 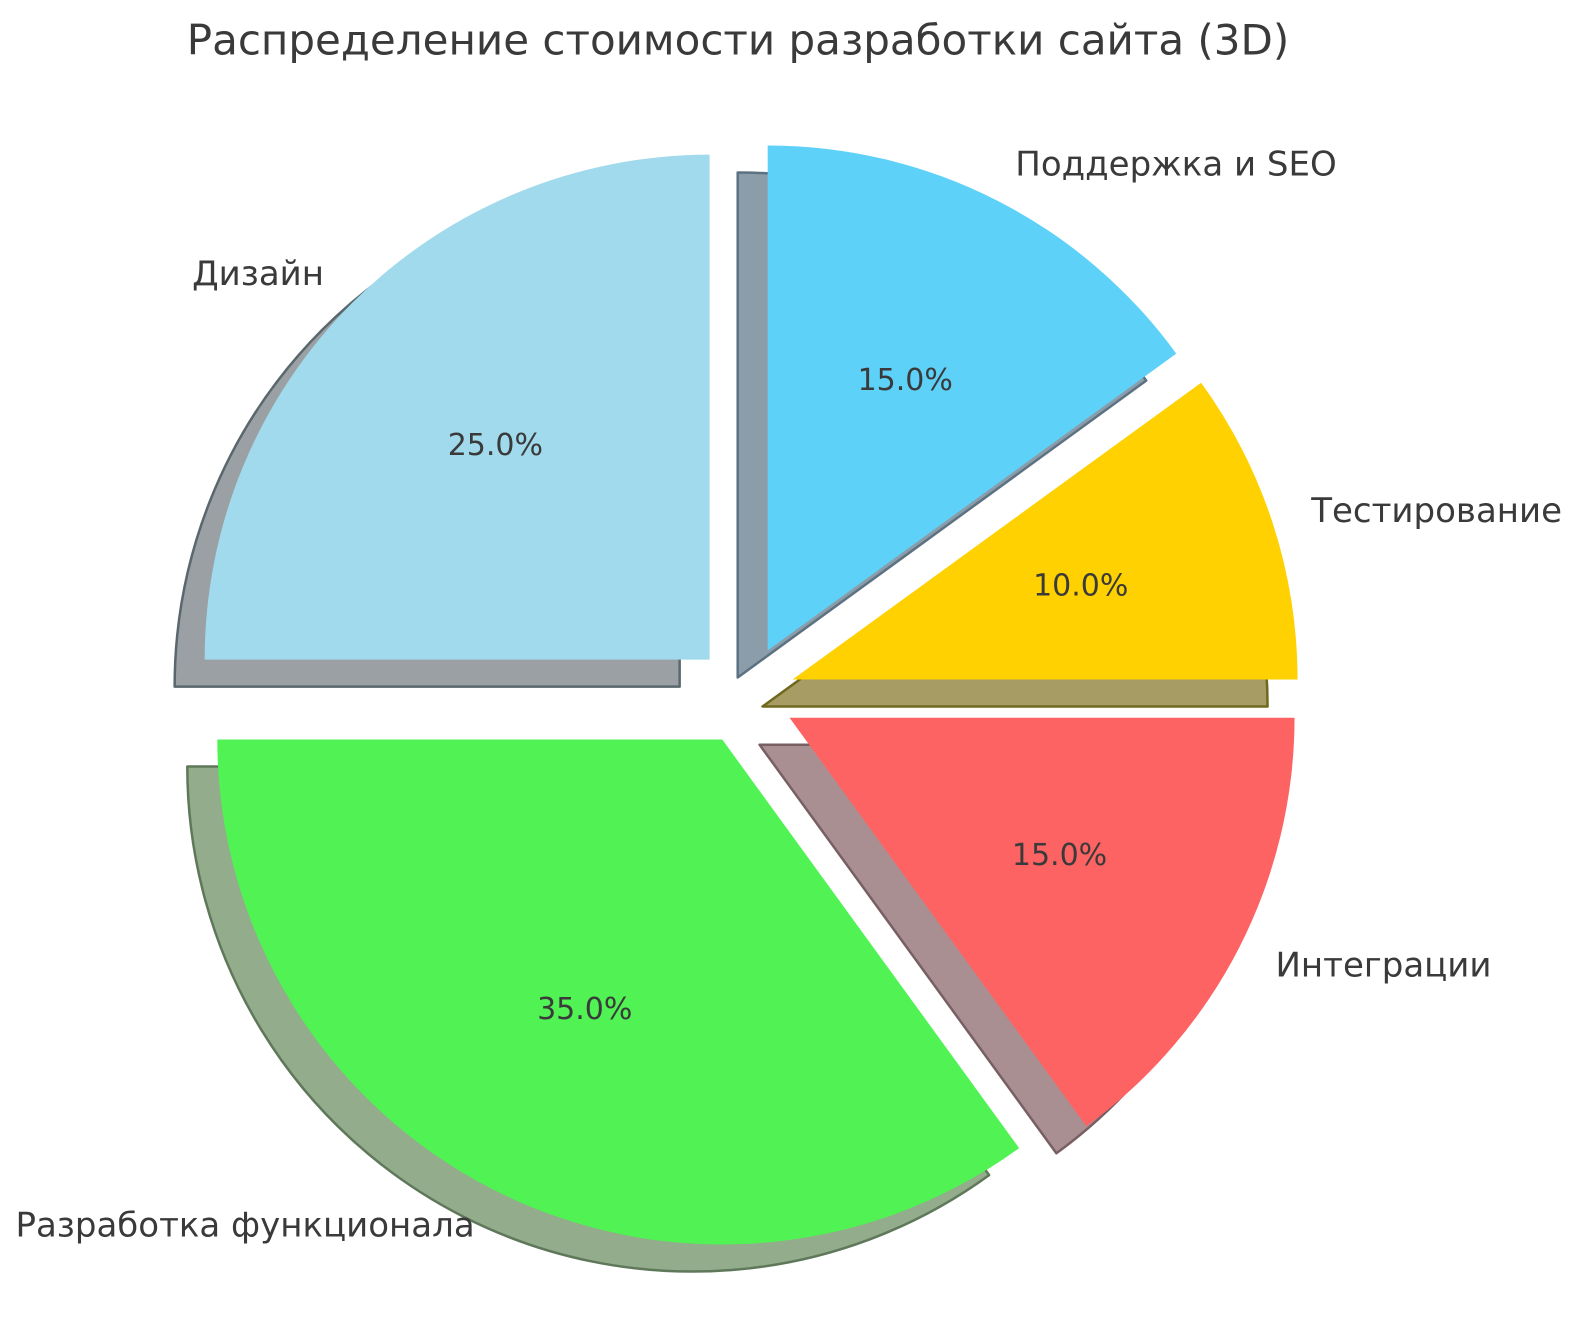 I want to click on pie-slice-label: Тестирование, so click(x=1436, y=511).